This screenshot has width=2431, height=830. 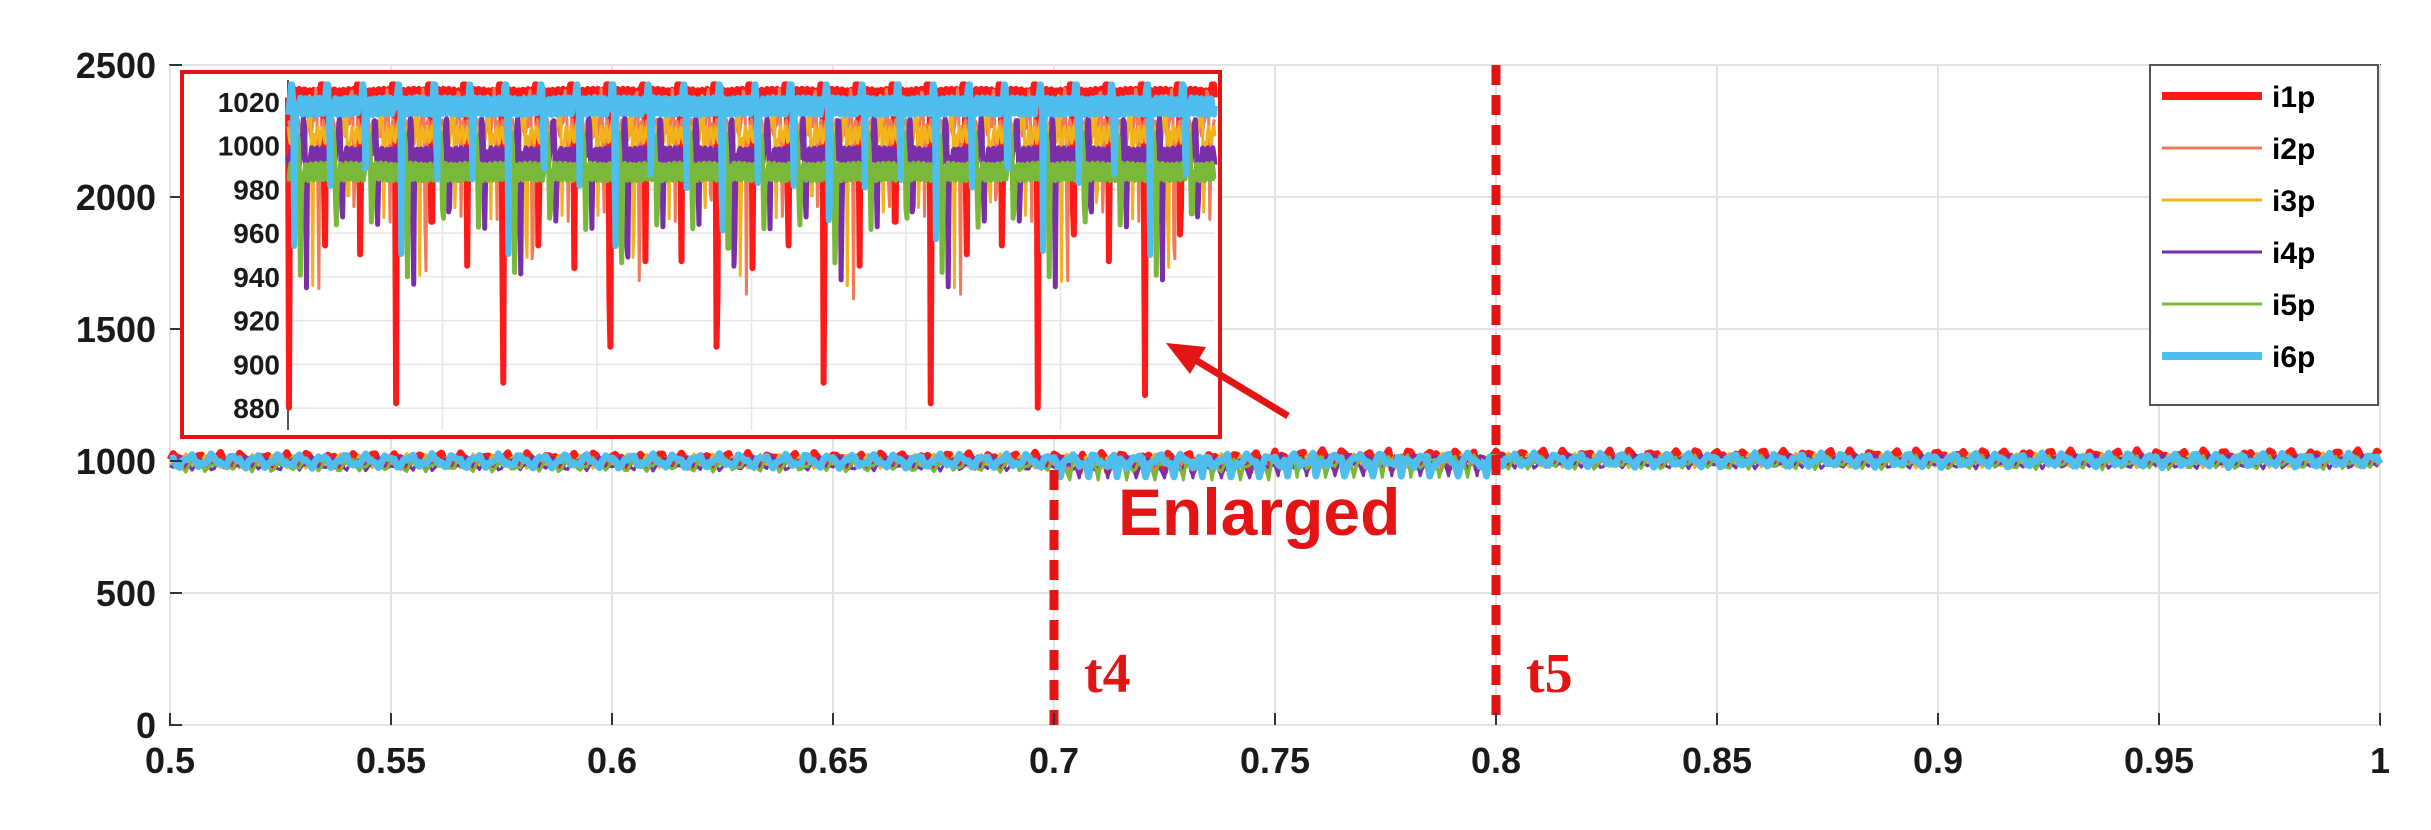 What do you see at coordinates (833, 760) in the screenshot?
I see `x-tick-label: 0.65` at bounding box center [833, 760].